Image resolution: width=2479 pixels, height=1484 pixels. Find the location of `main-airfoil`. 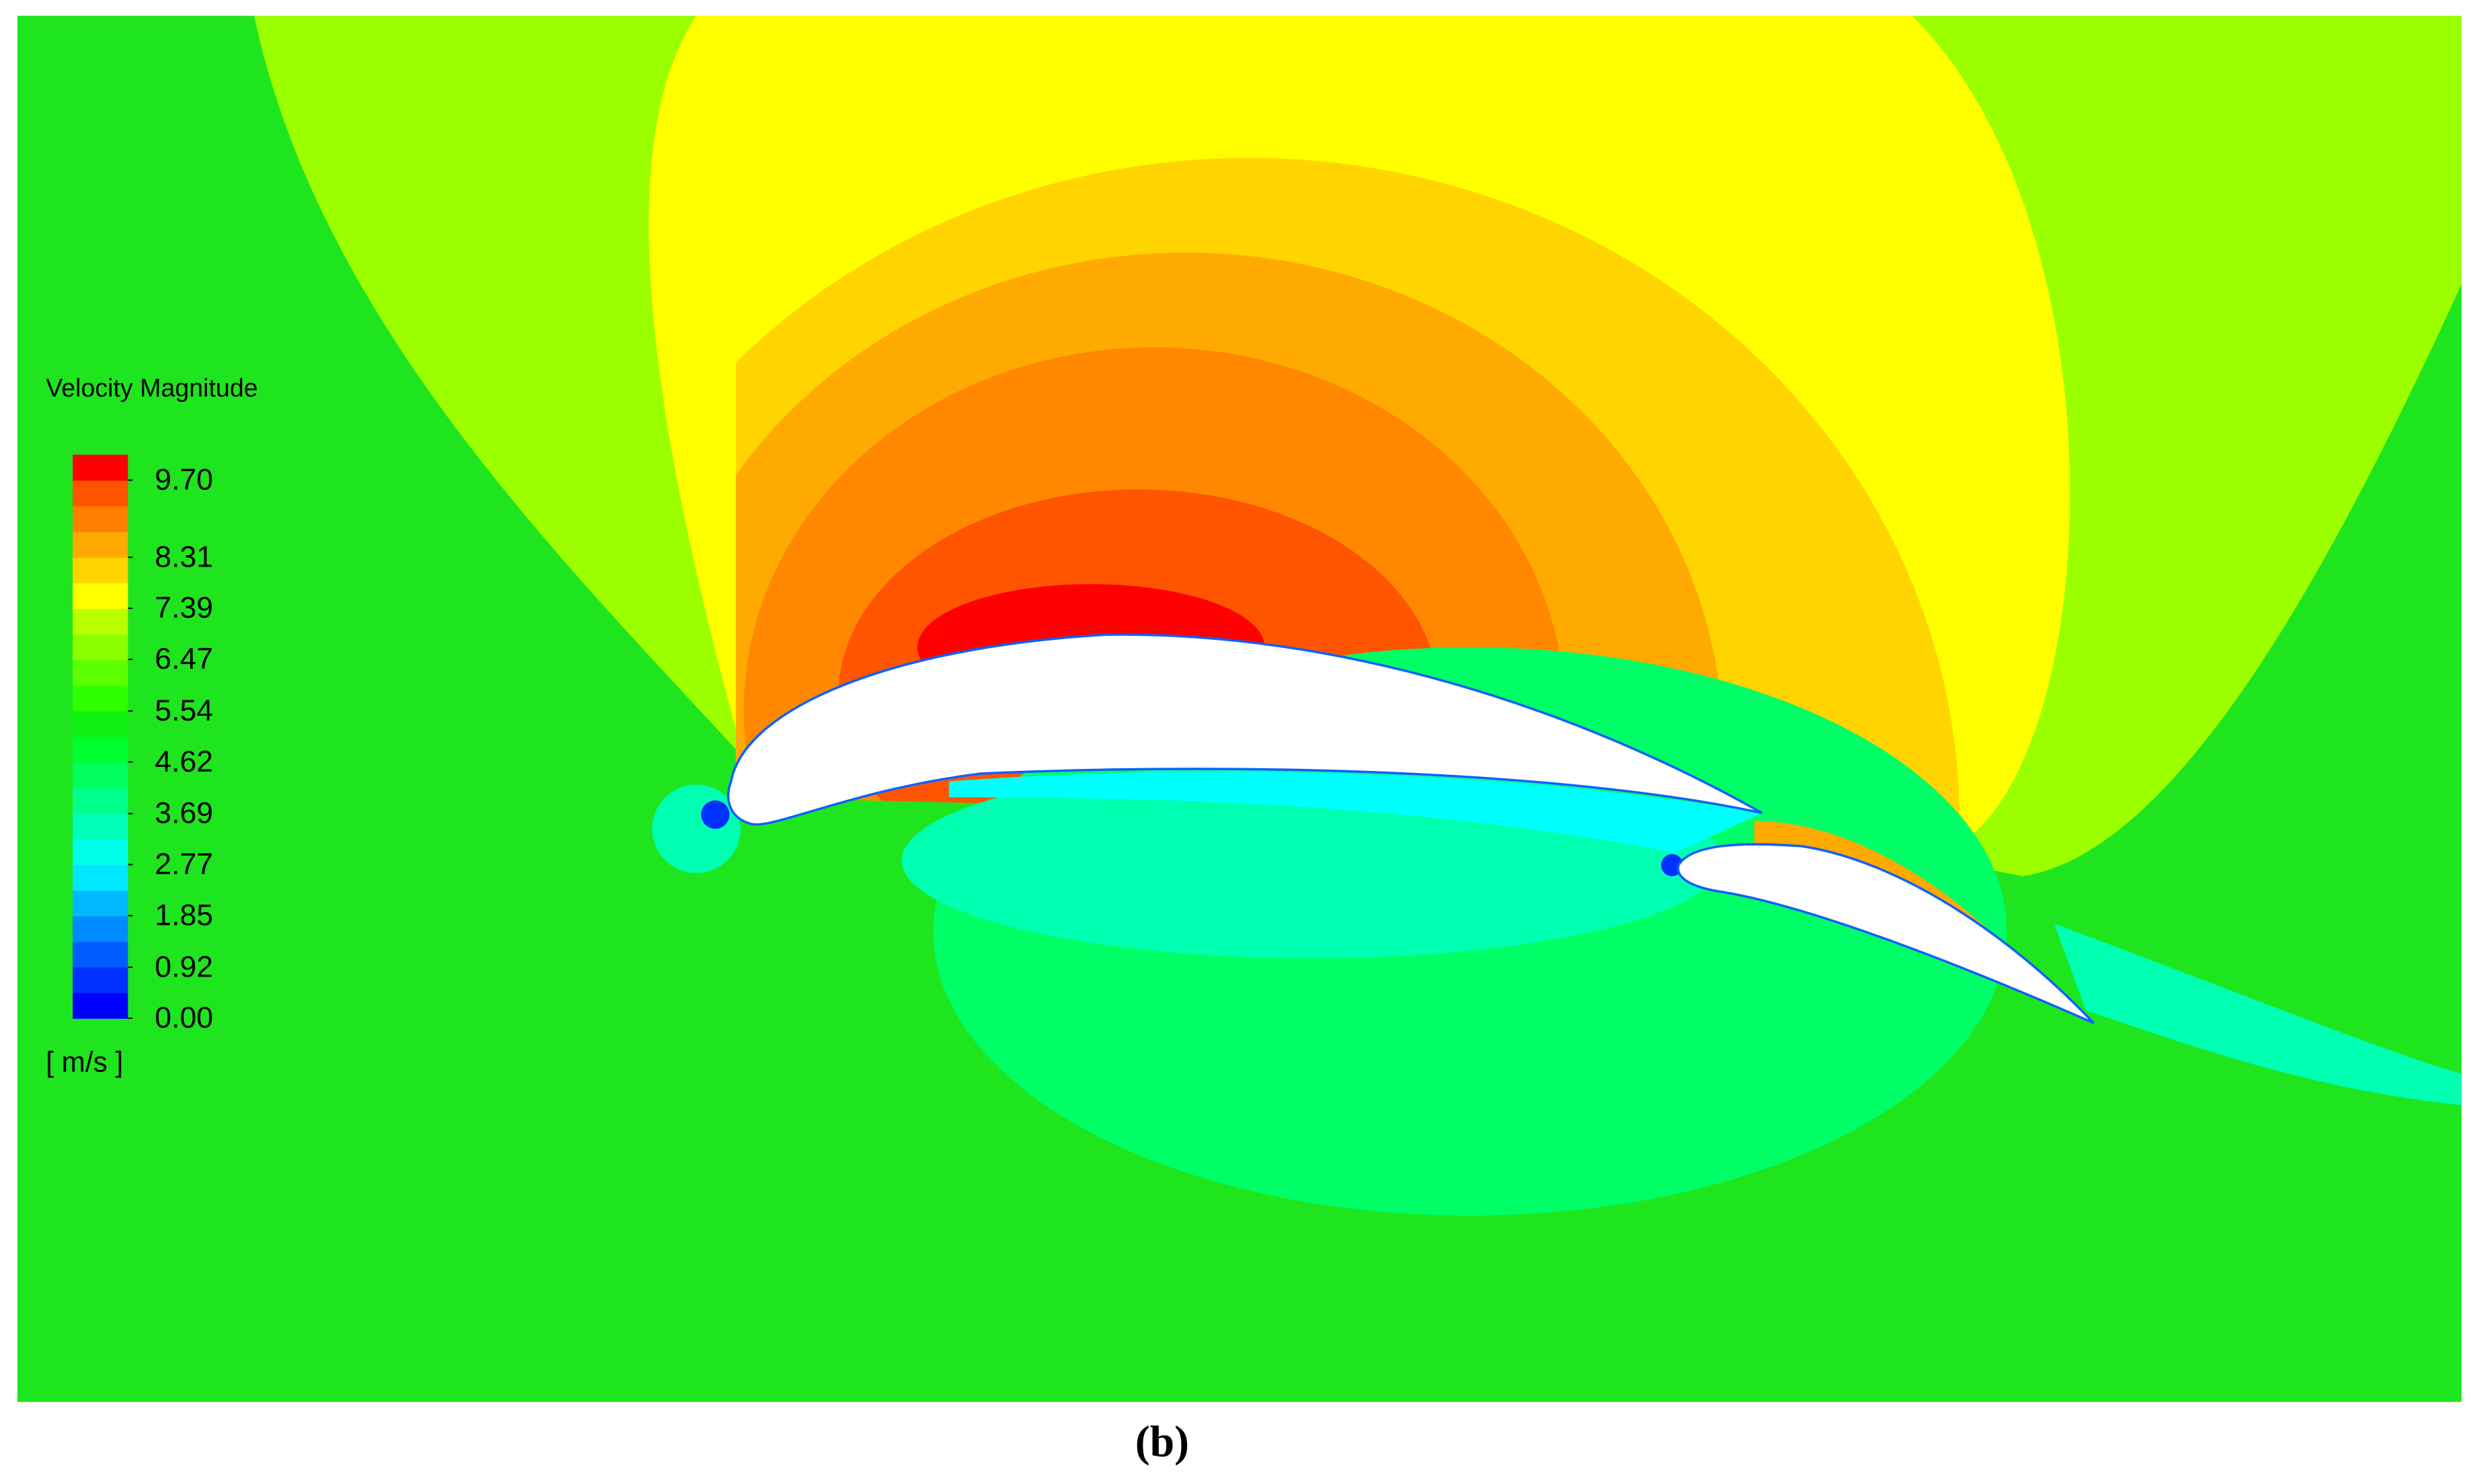

main-airfoil is located at coordinates (1245, 729).